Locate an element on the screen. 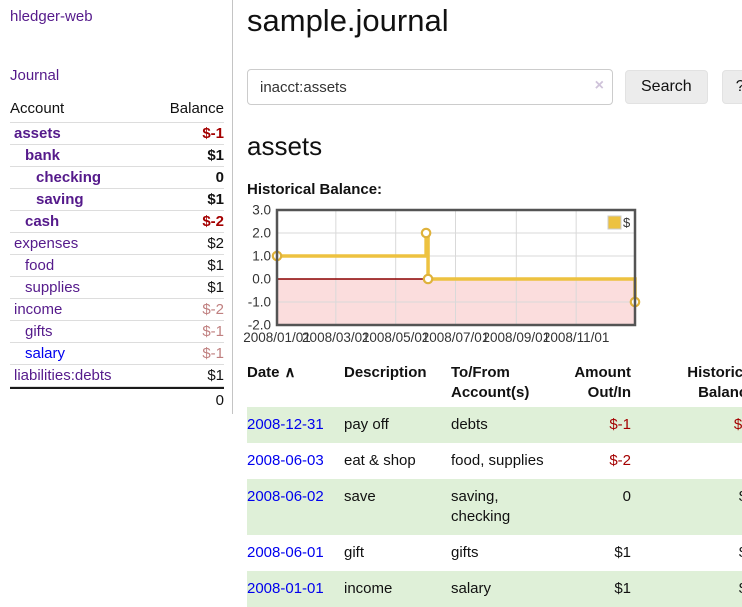 The width and height of the screenshot is (742, 607). account-row: gifts $-1 is located at coordinates (117, 332).